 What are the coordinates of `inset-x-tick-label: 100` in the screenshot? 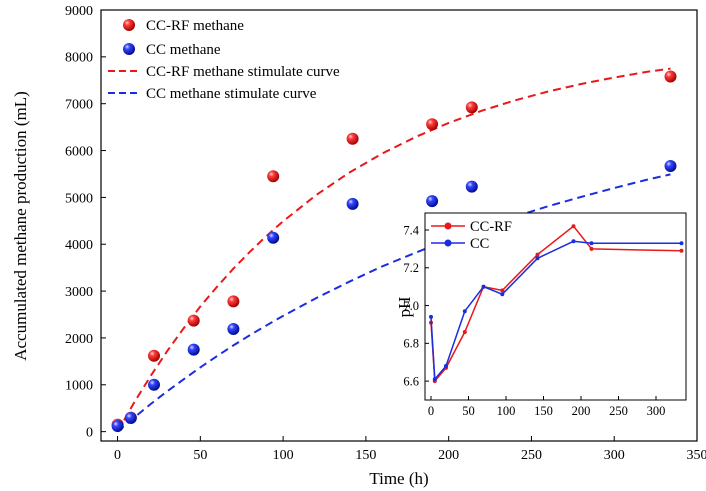 It's located at (506, 411).